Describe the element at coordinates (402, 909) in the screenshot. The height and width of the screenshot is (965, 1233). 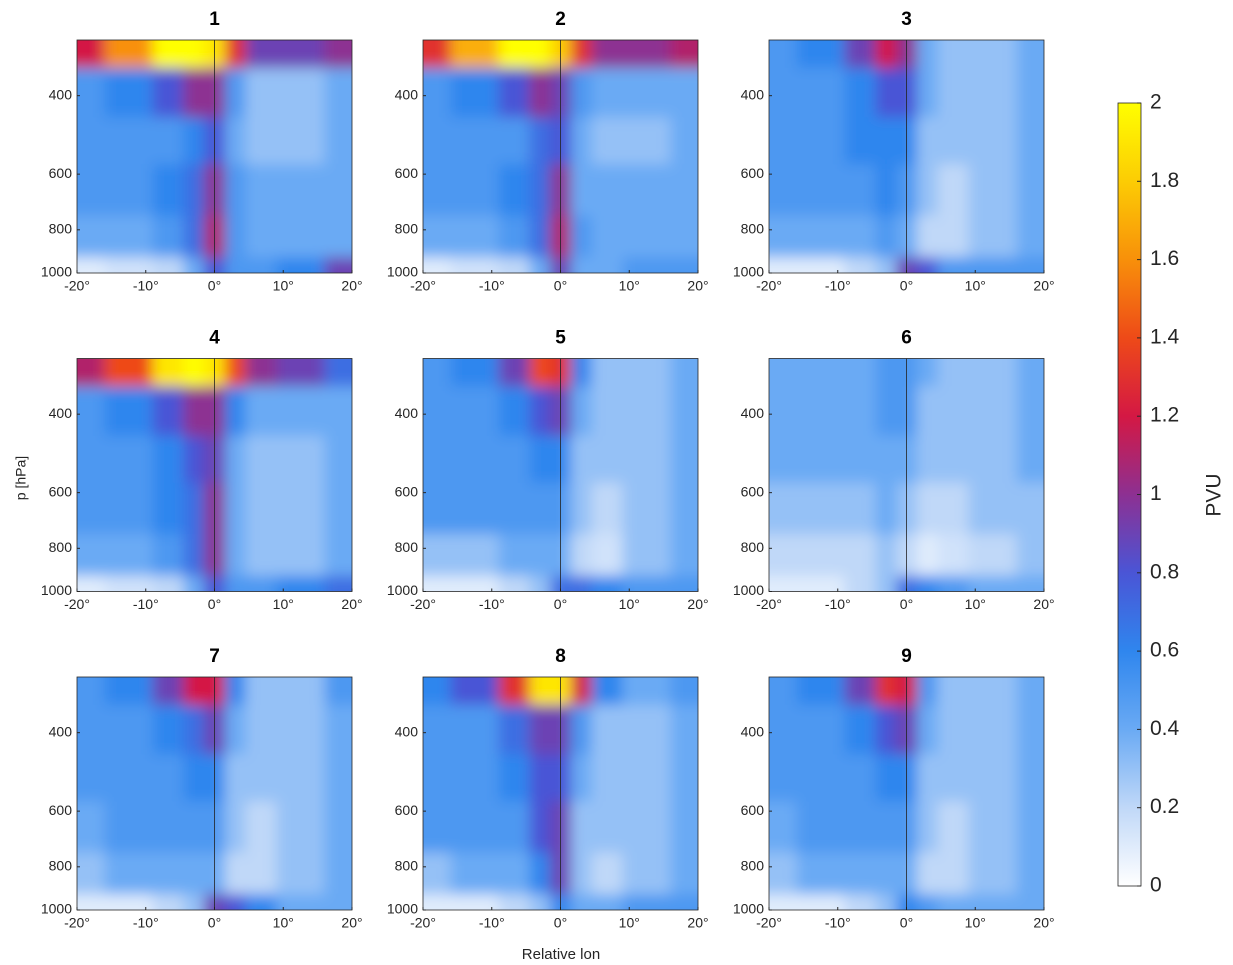
I see `y-tick-label: 1000` at that location.